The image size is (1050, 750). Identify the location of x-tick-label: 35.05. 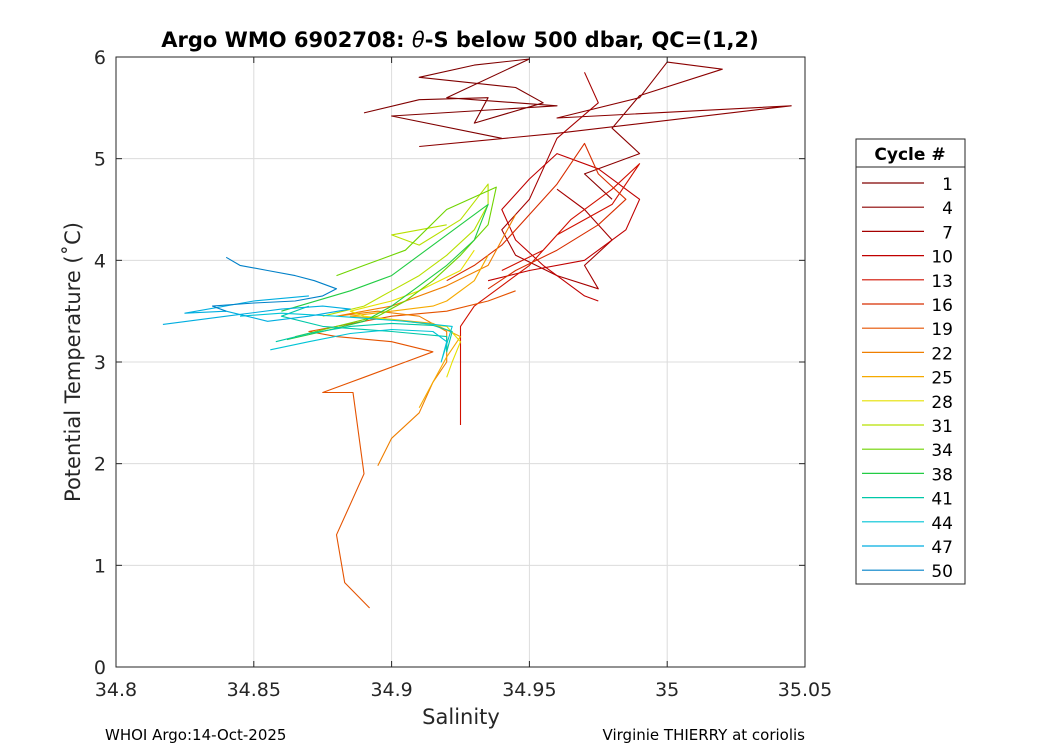
(805, 690).